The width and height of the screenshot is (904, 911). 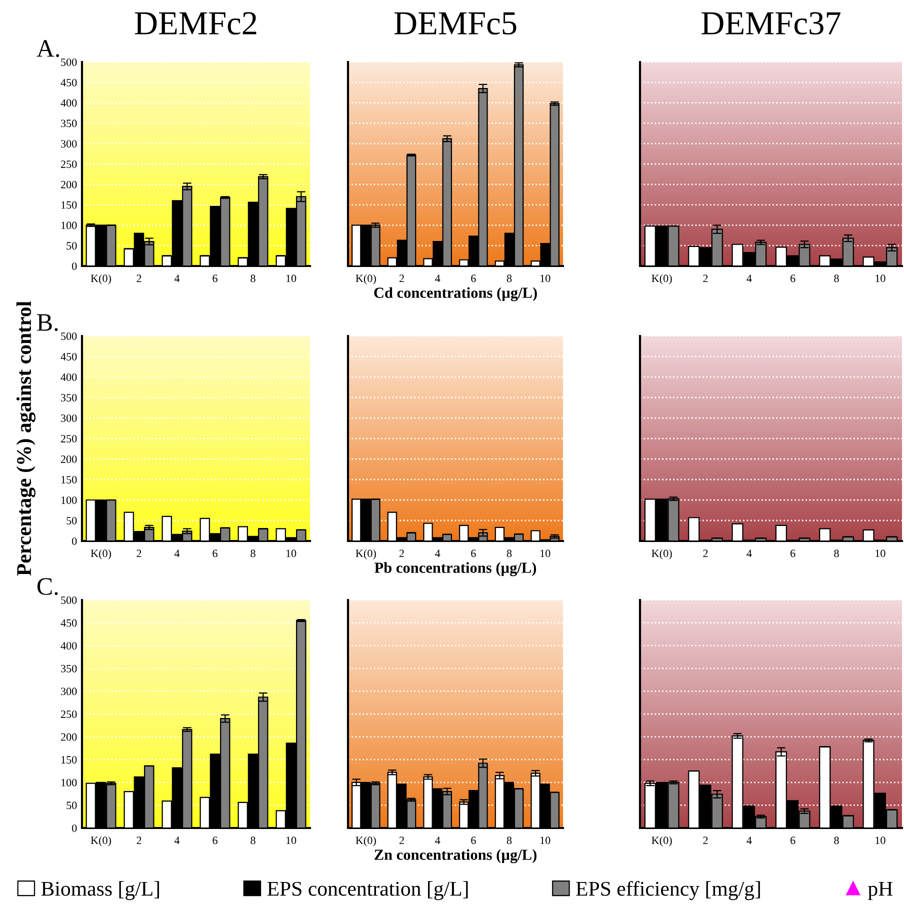 I want to click on chart-title: DEMFc5, so click(x=455, y=23).